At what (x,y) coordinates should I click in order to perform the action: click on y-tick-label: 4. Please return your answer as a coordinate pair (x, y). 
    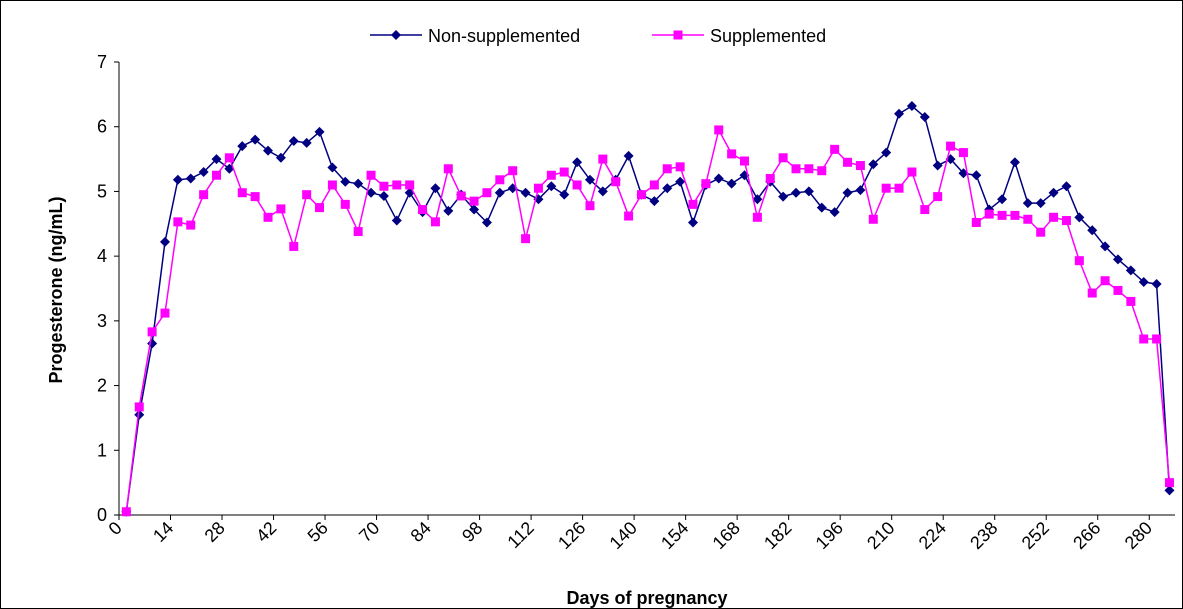
    Looking at the image, I should click on (102, 256).